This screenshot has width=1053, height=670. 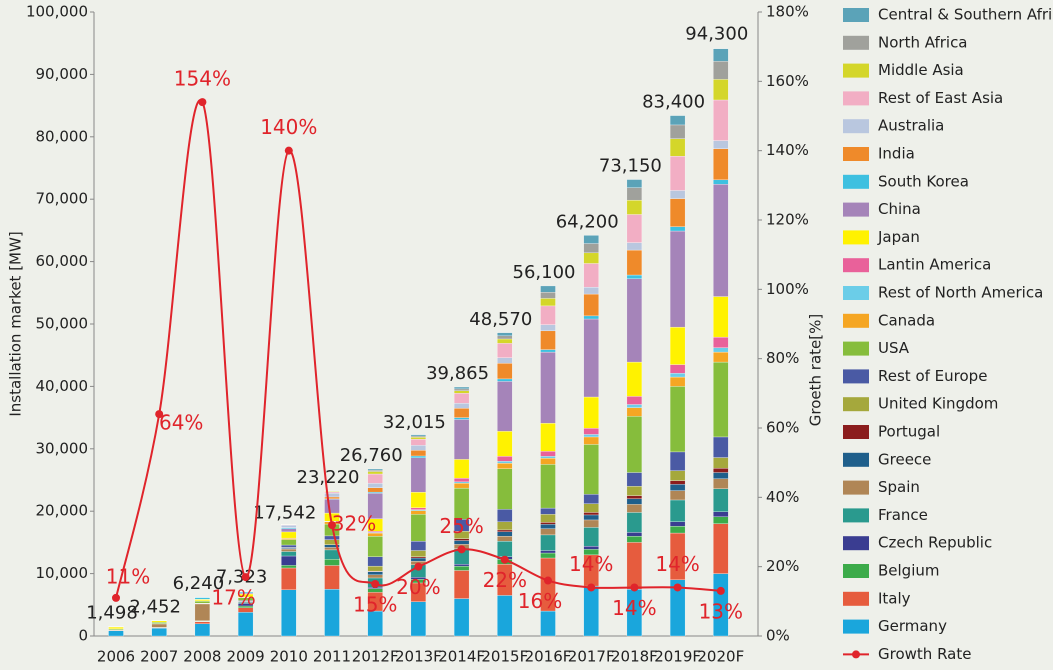 What do you see at coordinates (83, 636) in the screenshot?
I see `y-tick-label: 0` at bounding box center [83, 636].